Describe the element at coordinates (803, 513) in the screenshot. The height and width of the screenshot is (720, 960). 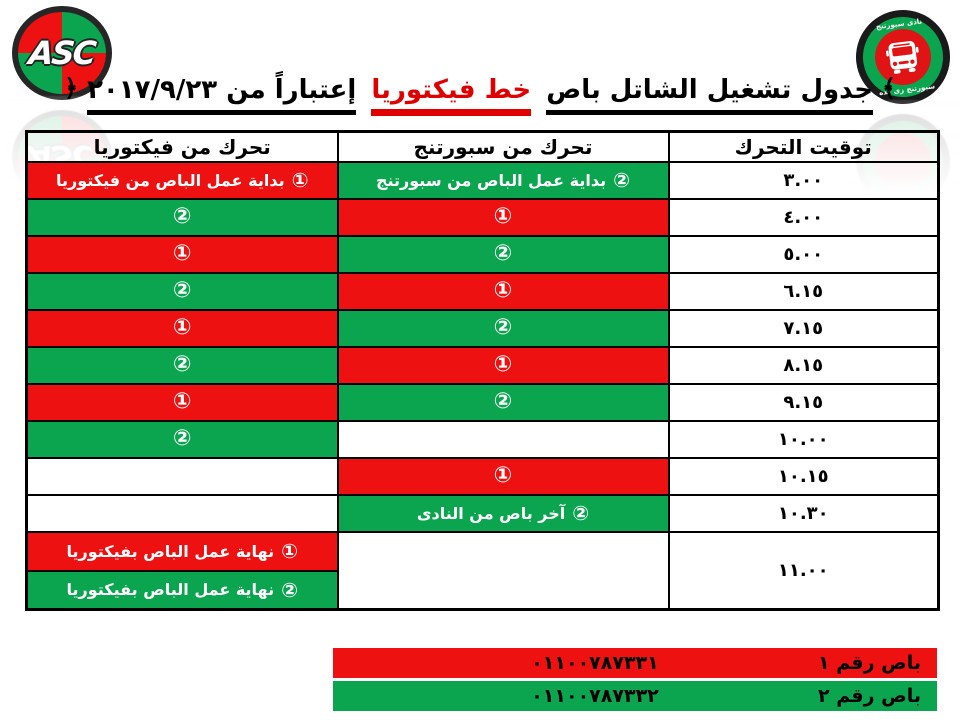
I see `time-cell: ١٠.٣٠` at that location.